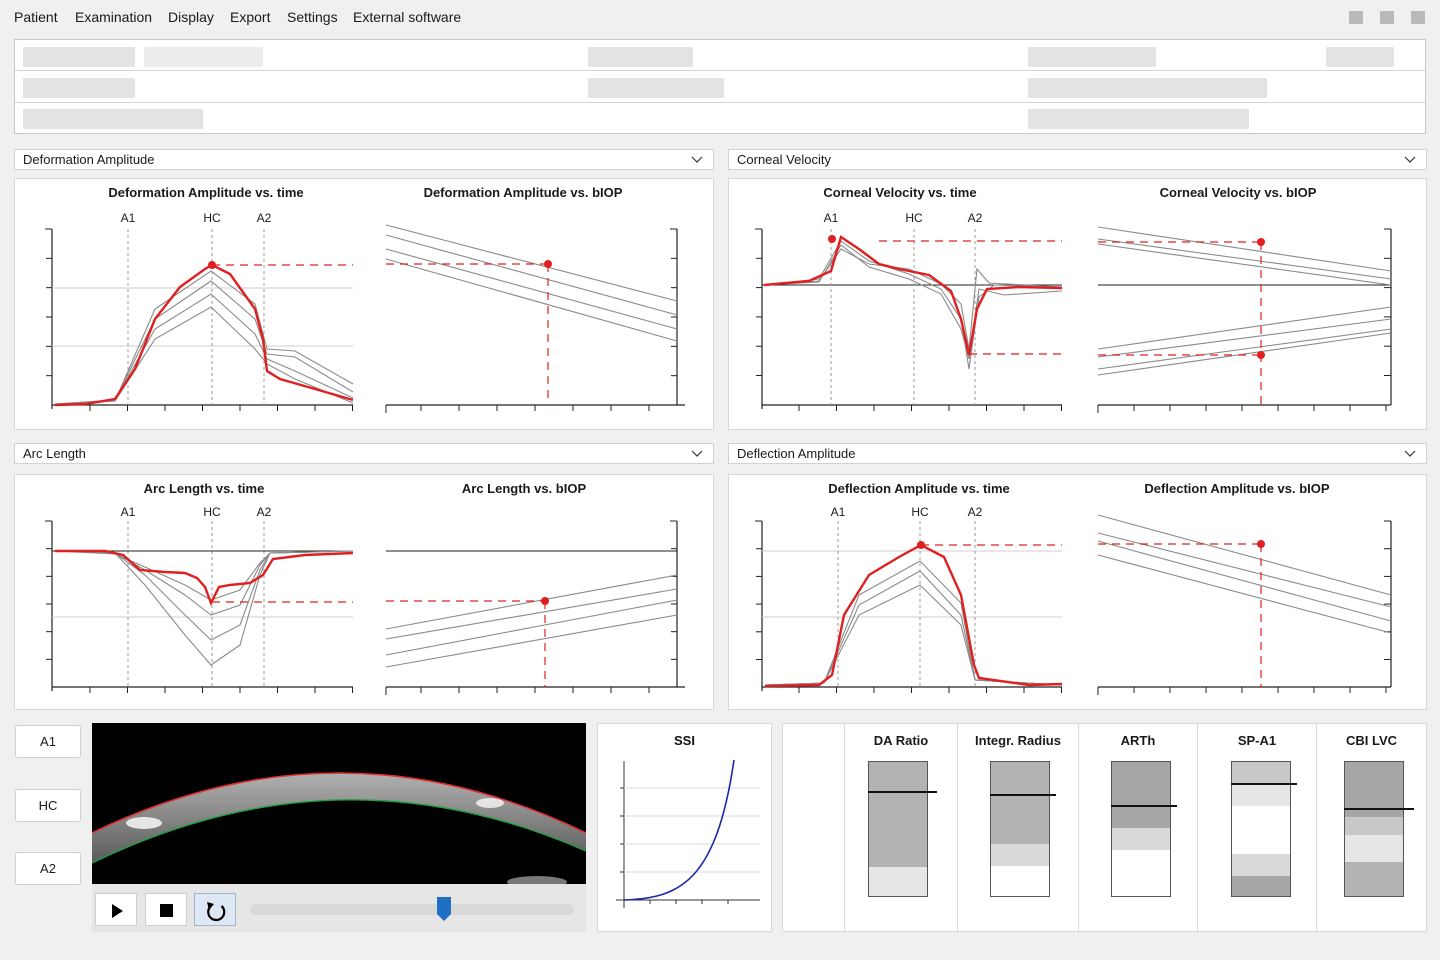 The height and width of the screenshot is (960, 1440). I want to click on stop-button, so click(166, 909).